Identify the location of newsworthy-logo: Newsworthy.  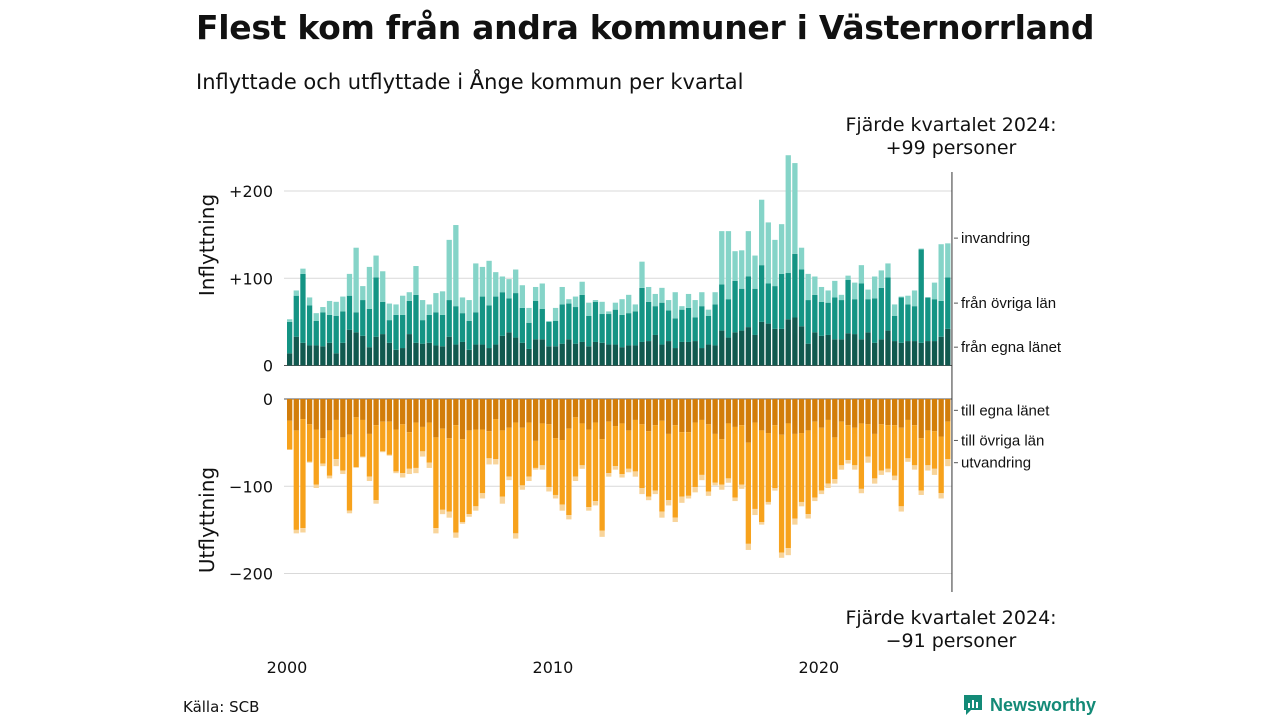
(1029, 705).